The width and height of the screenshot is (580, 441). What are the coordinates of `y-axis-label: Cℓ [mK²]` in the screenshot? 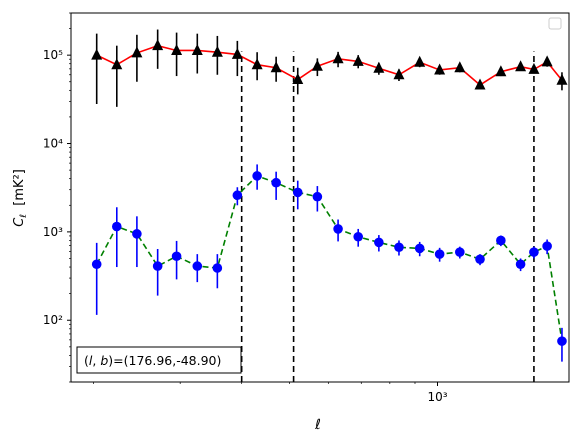 It's located at (20, 198).